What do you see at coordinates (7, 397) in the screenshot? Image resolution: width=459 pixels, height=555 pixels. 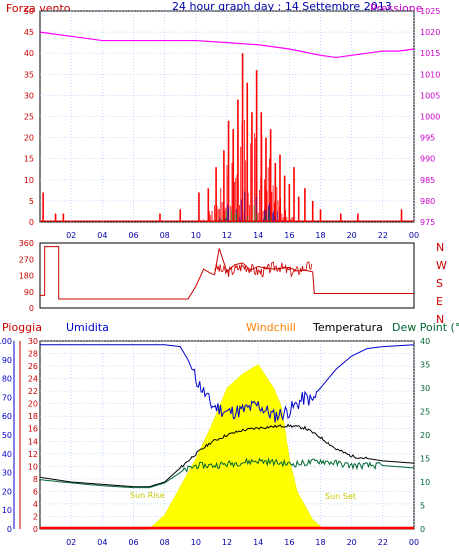 I see `humidity-tick-label: 70` at bounding box center [7, 397].